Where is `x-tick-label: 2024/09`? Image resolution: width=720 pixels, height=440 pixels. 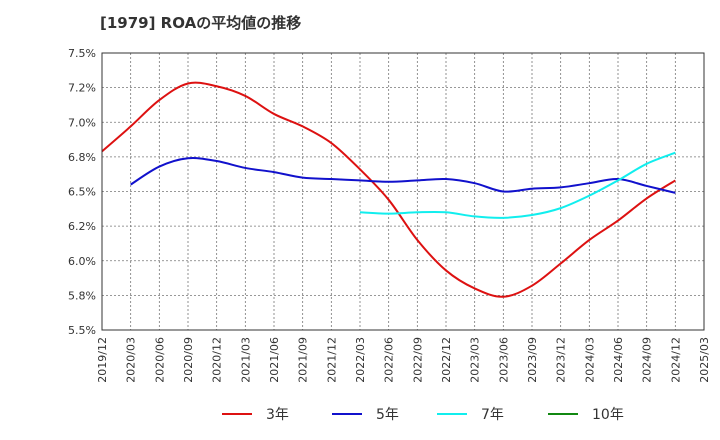
x-tick-label: 2024/09 is located at coordinates (647, 360).